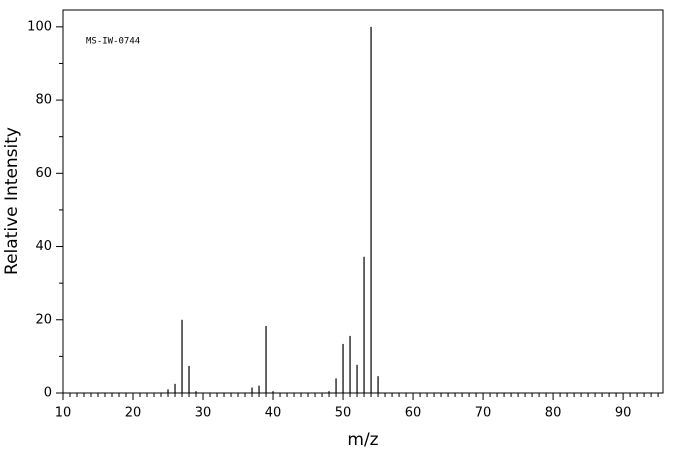 This screenshot has width=676, height=455. What do you see at coordinates (362, 440) in the screenshot?
I see `x-axis-title: m/z` at bounding box center [362, 440].